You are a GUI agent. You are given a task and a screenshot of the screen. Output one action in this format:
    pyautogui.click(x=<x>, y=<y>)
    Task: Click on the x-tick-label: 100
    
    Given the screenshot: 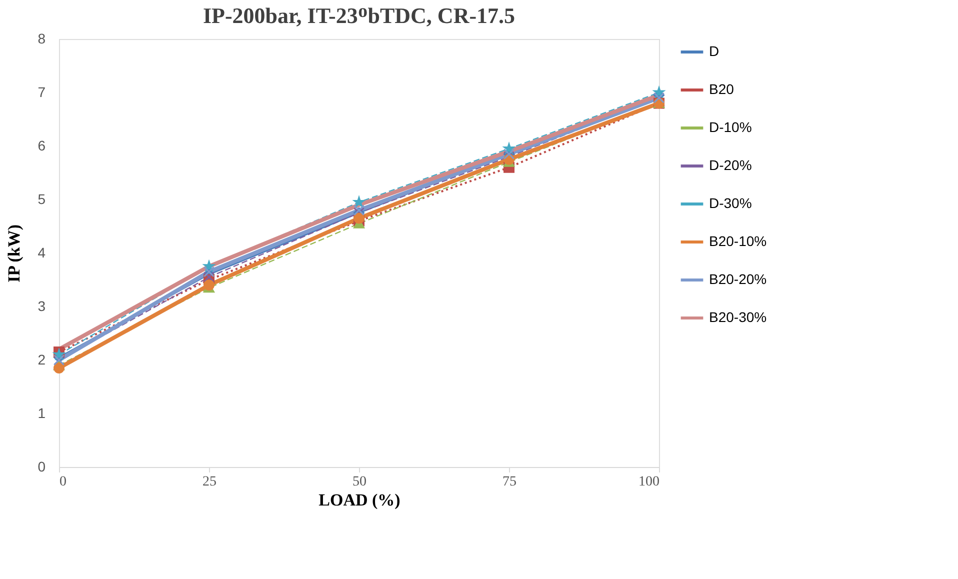 What is the action you would take?
    pyautogui.click(x=649, y=482)
    